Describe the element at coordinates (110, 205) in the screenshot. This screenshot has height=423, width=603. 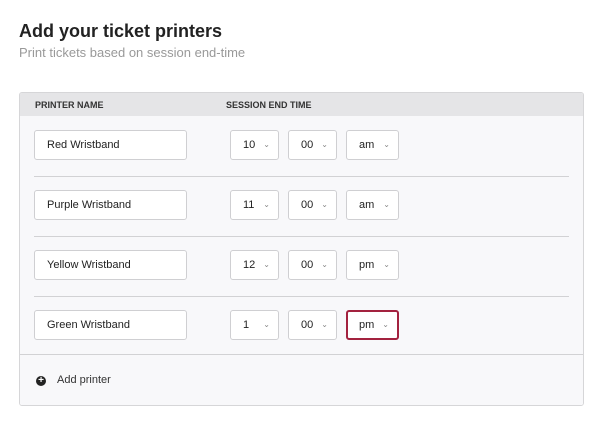
I see `printer-name-input: Purple Wristband` at that location.